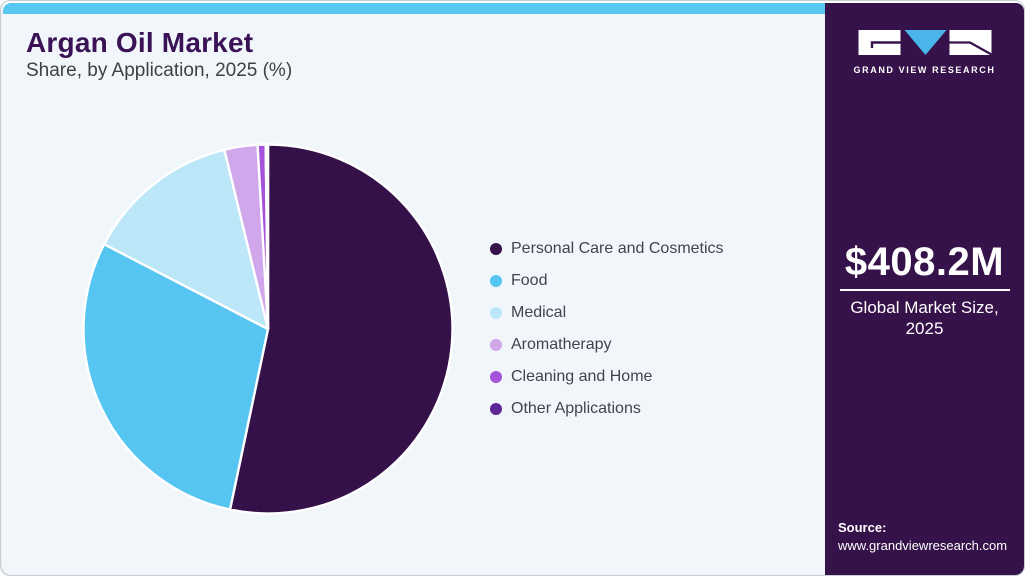 The width and height of the screenshot is (1025, 576). What do you see at coordinates (970, 48) in the screenshot?
I see `logo-r-stroke` at bounding box center [970, 48].